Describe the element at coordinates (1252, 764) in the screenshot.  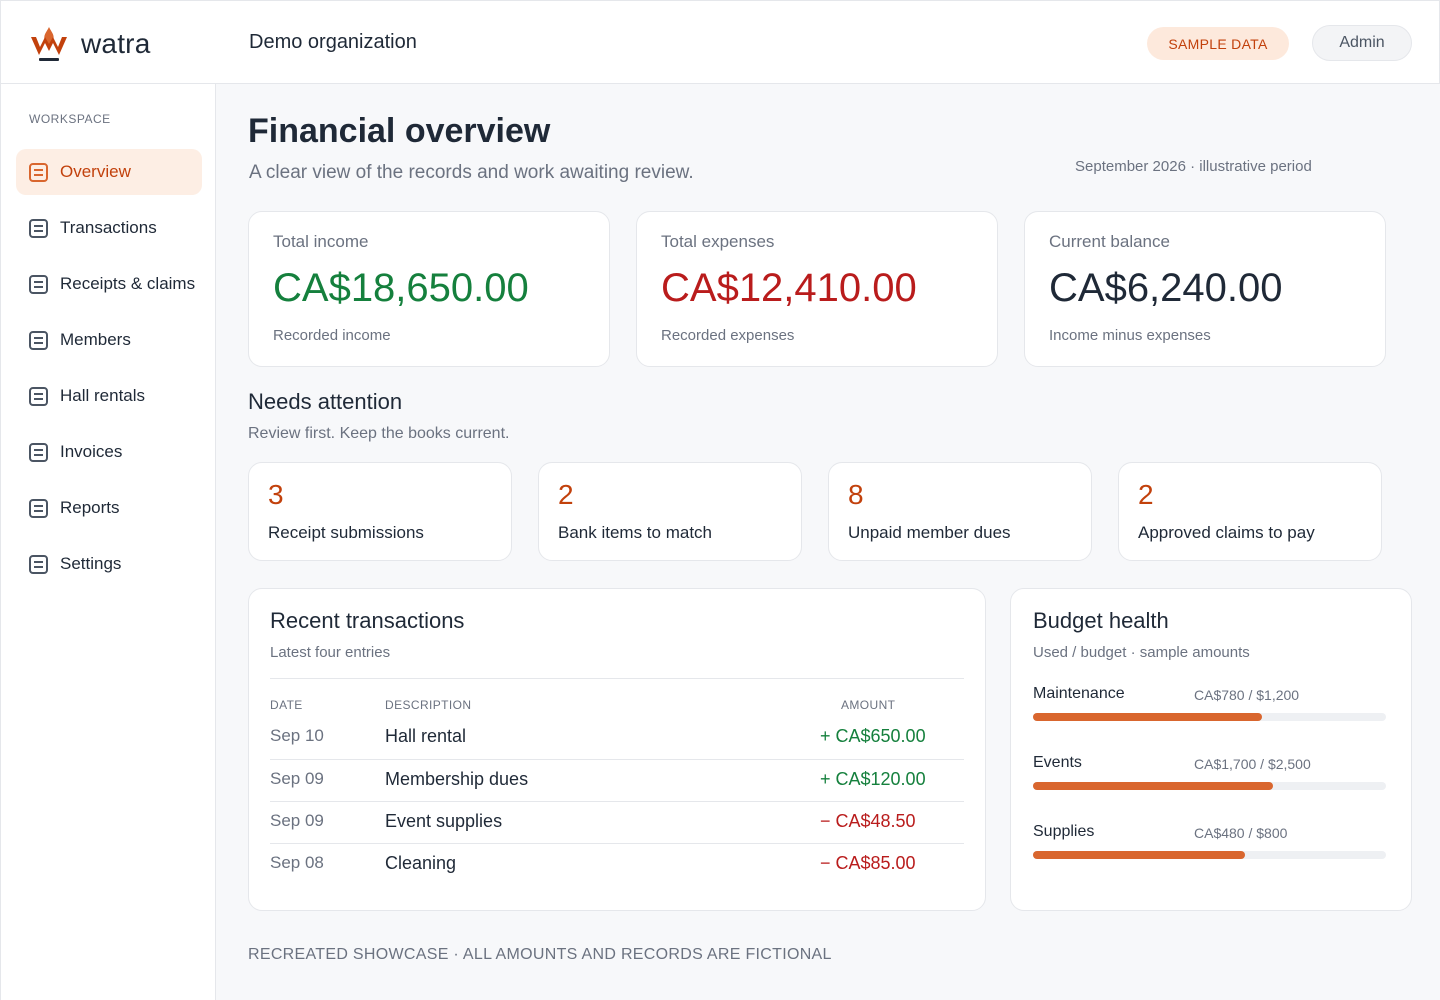
I see `budget-amounts: CA$1,700 / $2,500` at that location.